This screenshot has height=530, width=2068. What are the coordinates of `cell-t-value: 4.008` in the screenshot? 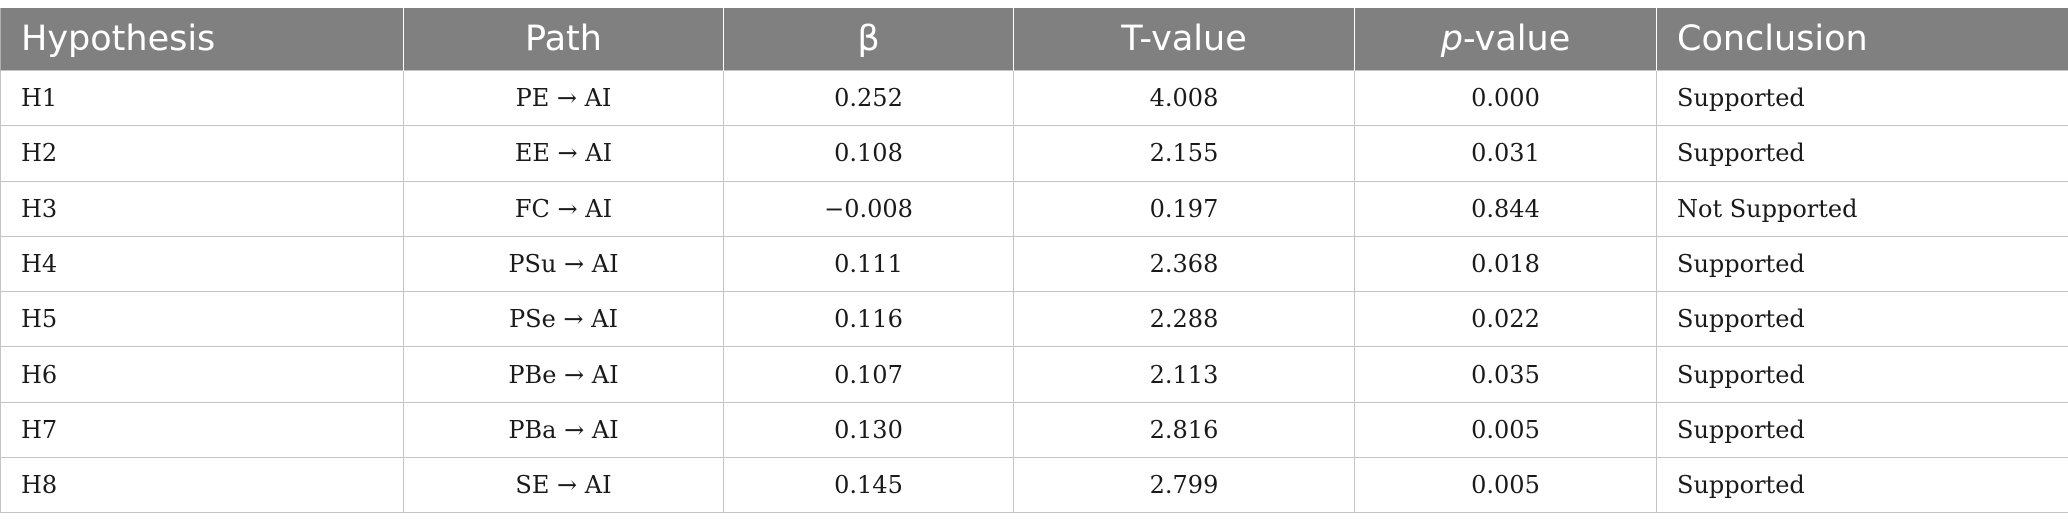 It's located at (1184, 98).